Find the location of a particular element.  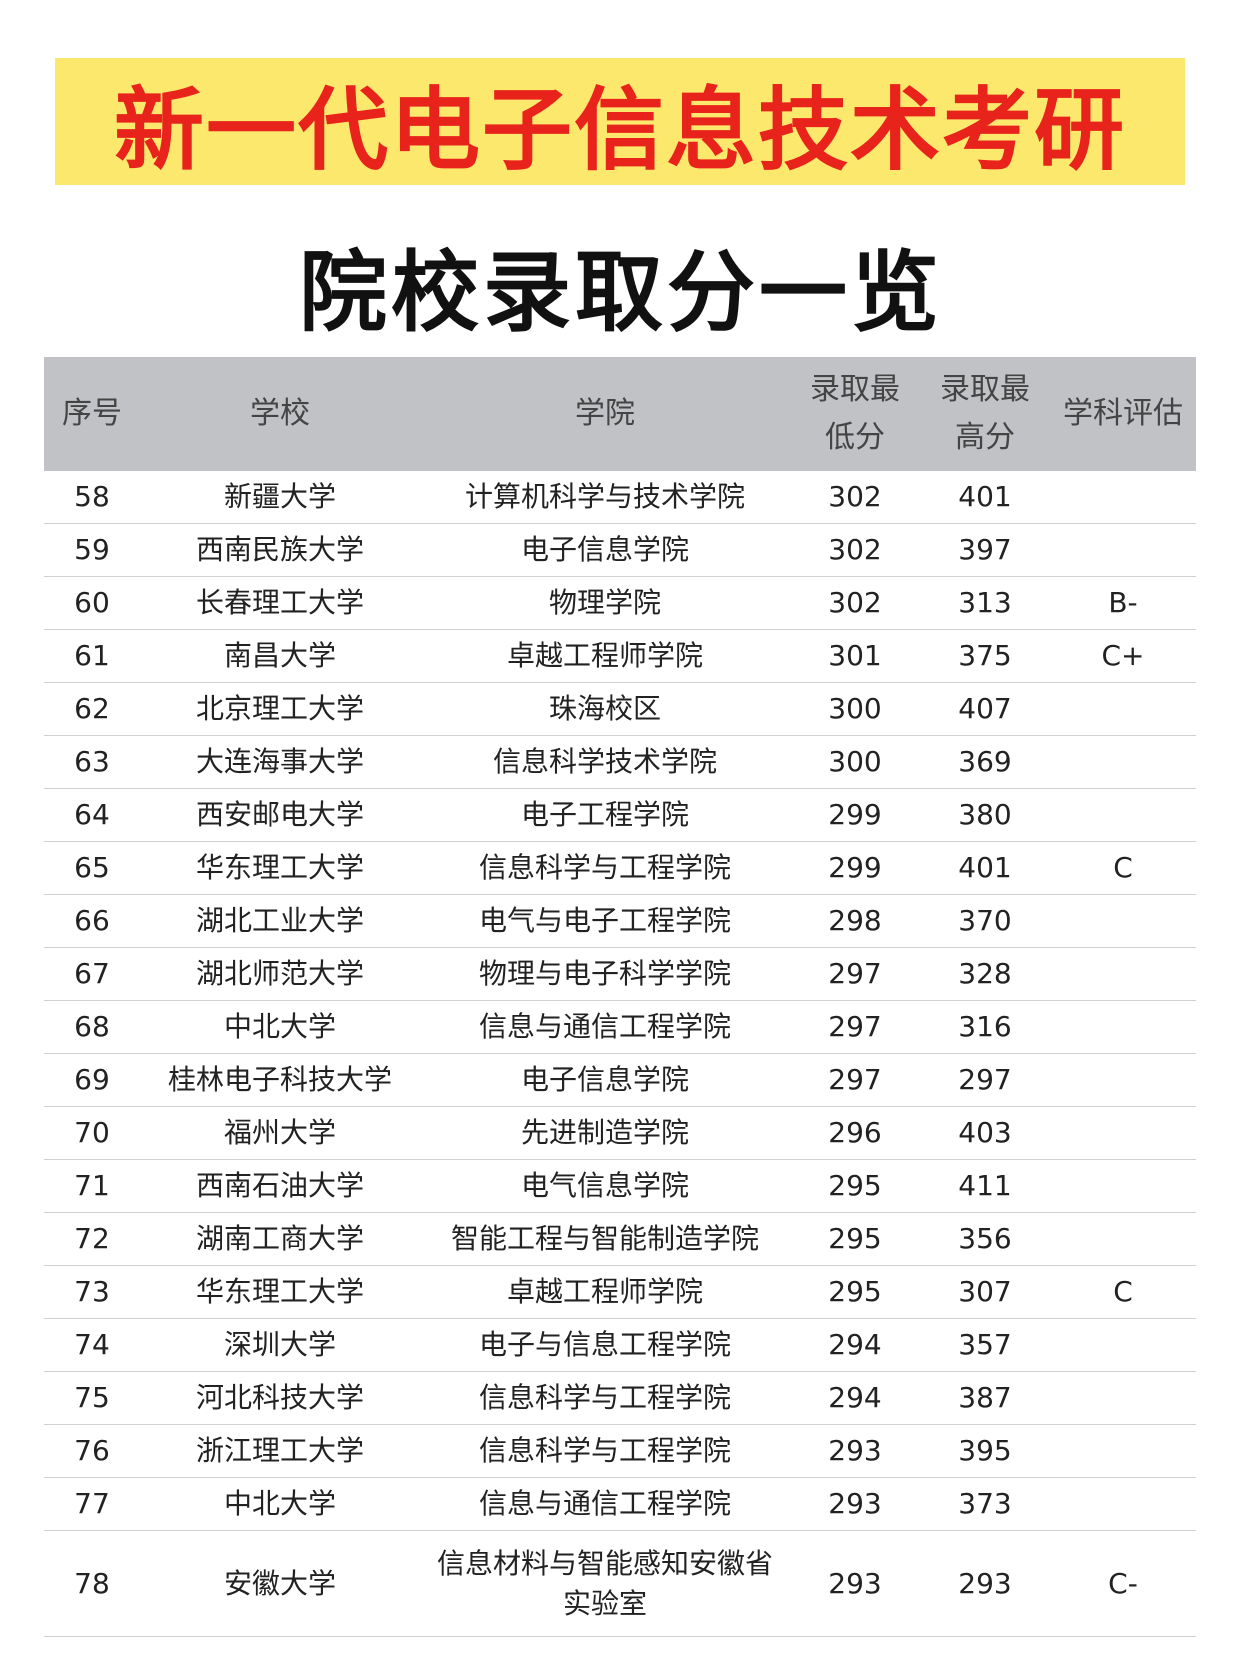

table-row: 65 华东理工大学 信息科学与工程学院 299 401 C is located at coordinates (620, 868).